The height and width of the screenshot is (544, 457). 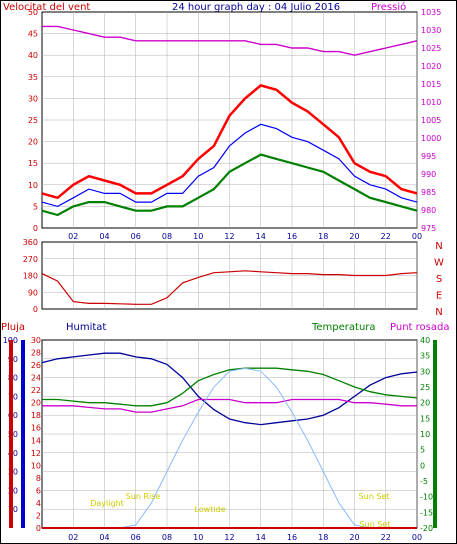 What do you see at coordinates (425, 418) in the screenshot?
I see `temperature-y-tick: 15` at bounding box center [425, 418].